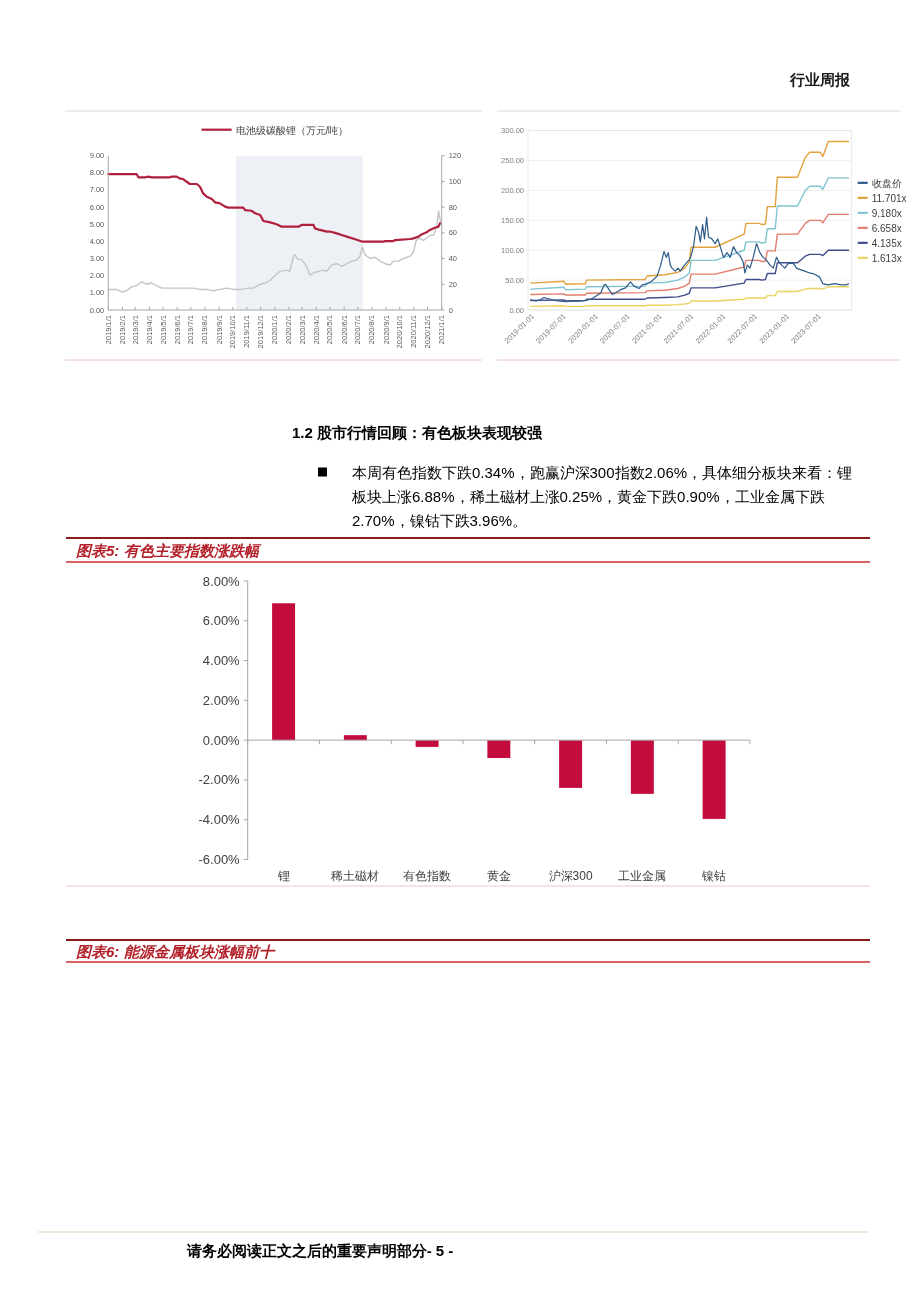  I want to click on text: 行业周报, so click(820, 79).